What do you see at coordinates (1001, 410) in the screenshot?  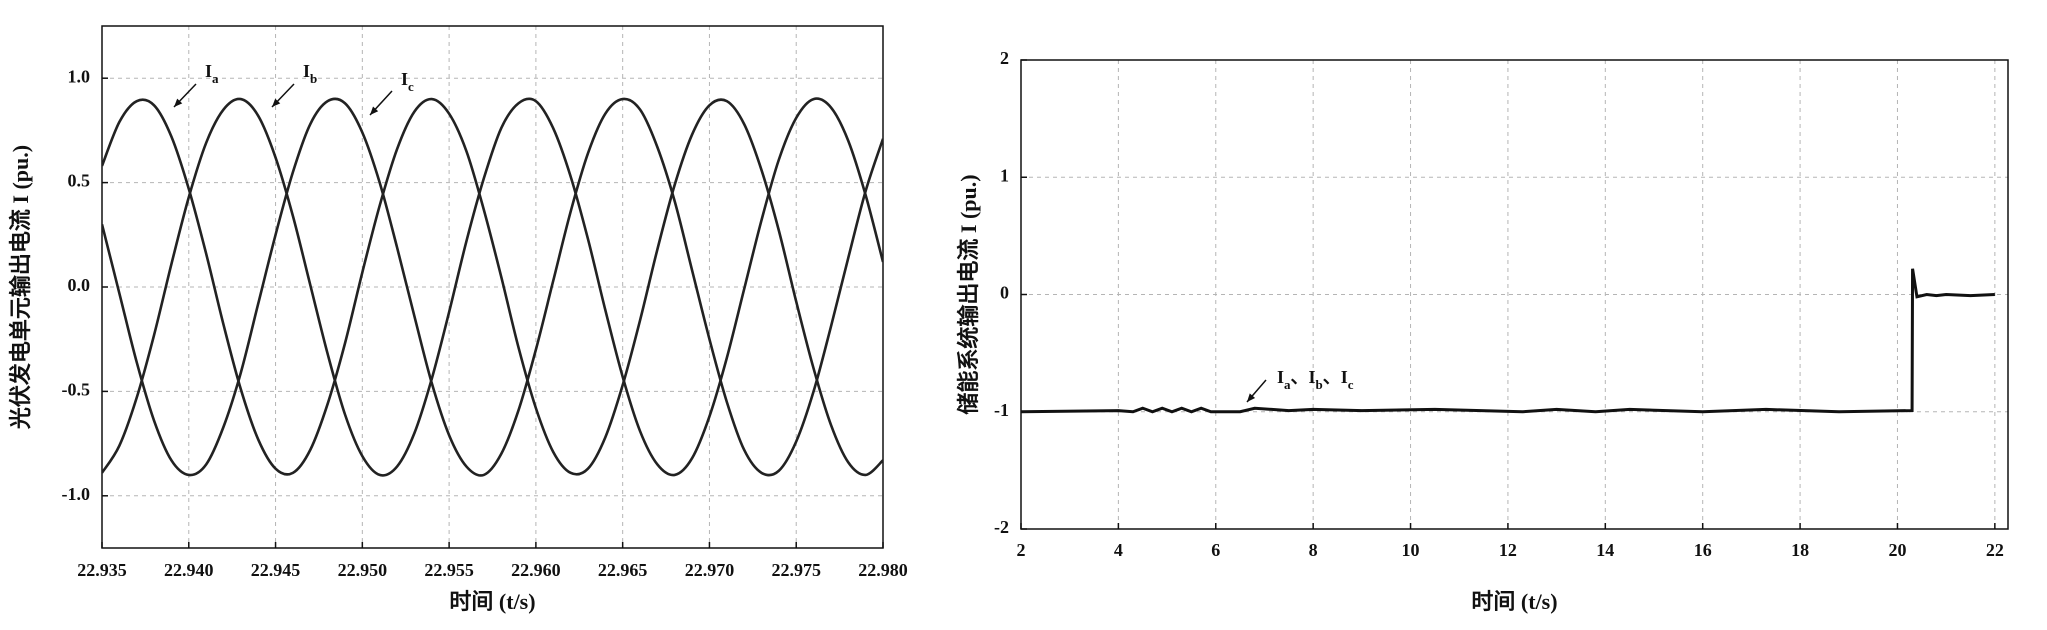 I see `y-tick-label: -1` at bounding box center [1001, 410].